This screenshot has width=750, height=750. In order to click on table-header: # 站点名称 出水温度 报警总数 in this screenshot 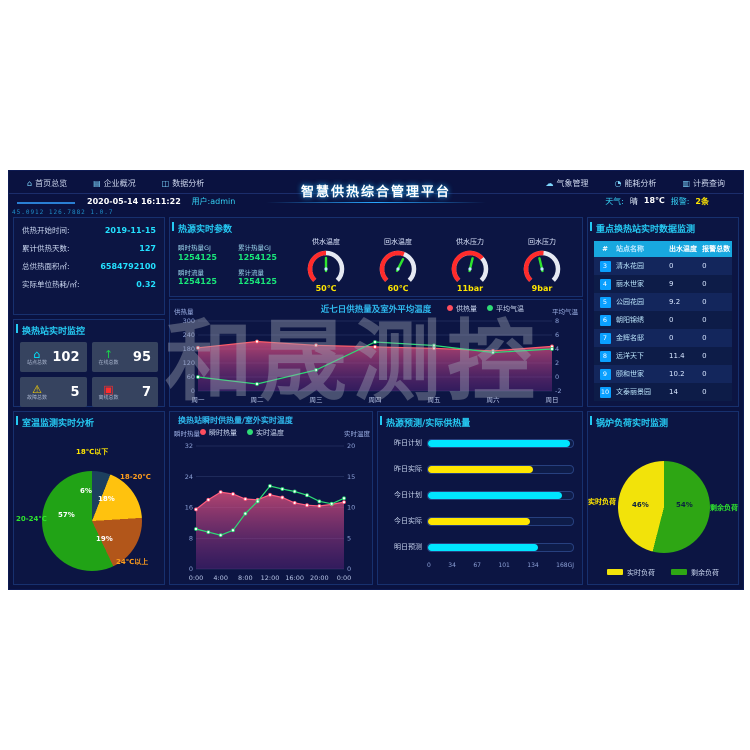, I will do `click(663, 249)`.